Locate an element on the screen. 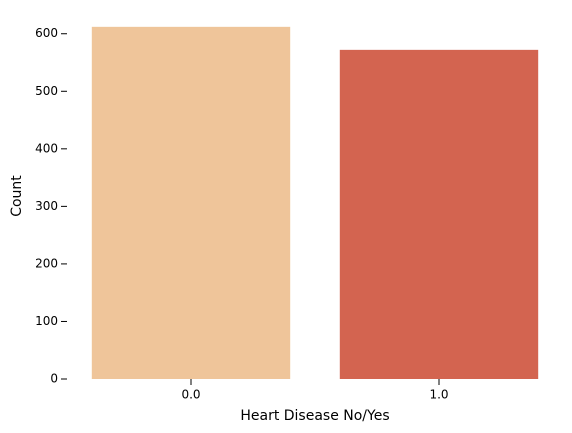 This screenshot has width=572, height=433. y-tick-label: 600 is located at coordinates (46, 33).